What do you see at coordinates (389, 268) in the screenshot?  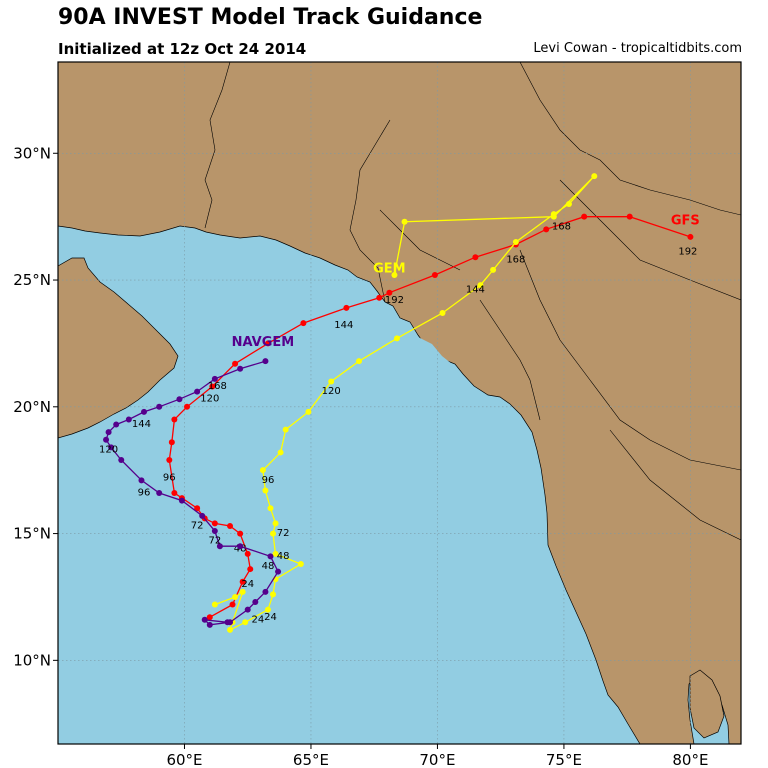 I see `model-name-label: GEM` at bounding box center [389, 268].